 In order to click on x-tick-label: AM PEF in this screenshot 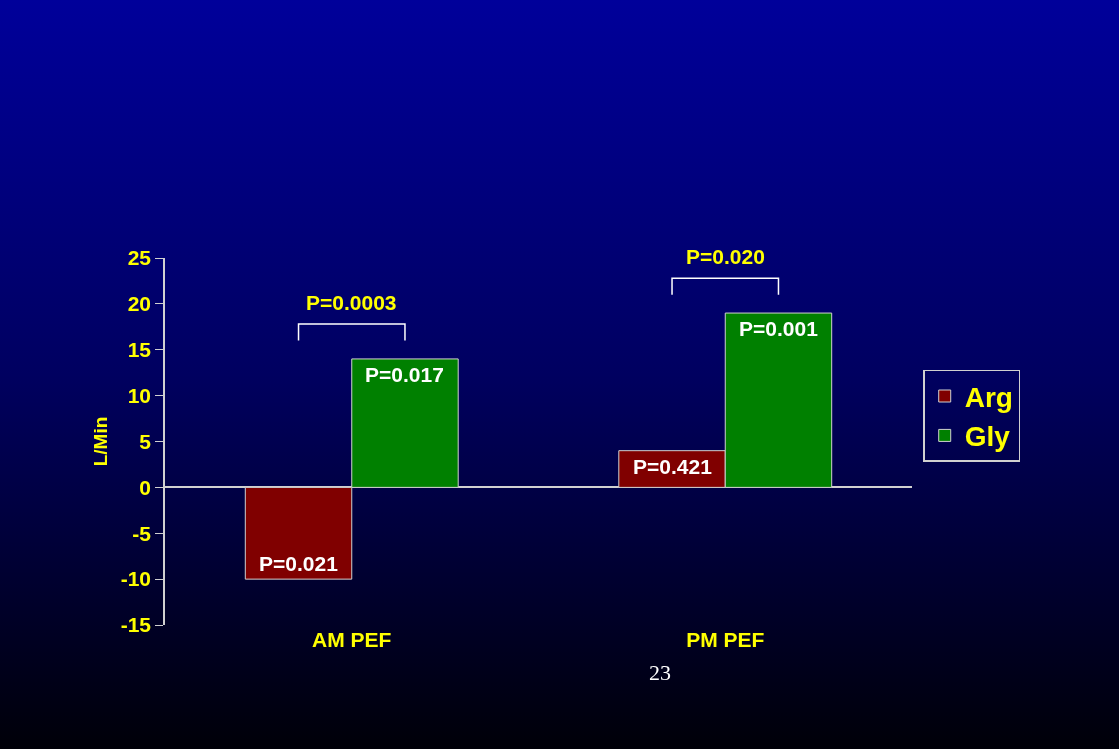, I will do `click(352, 639)`.